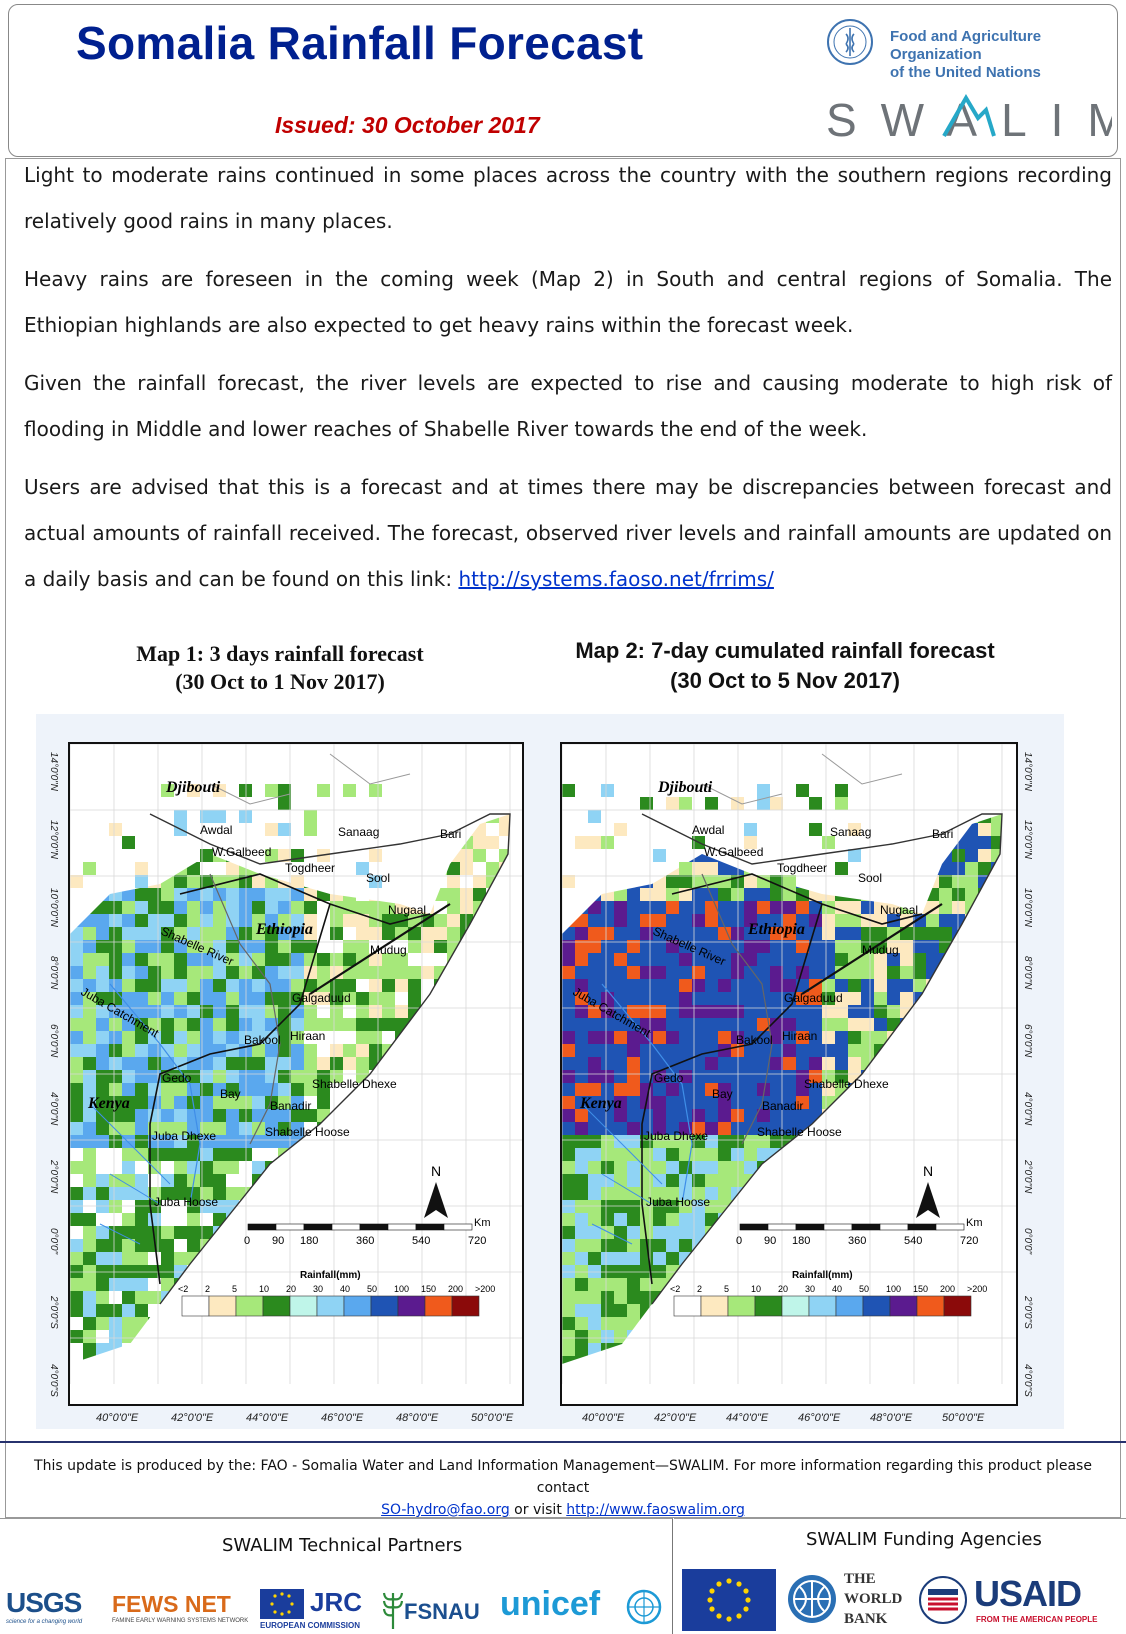 The height and width of the screenshot is (1634, 1126). Describe the element at coordinates (445, 1510) in the screenshot. I see `contact-email-link: SO-hydro@fao.org` at that location.